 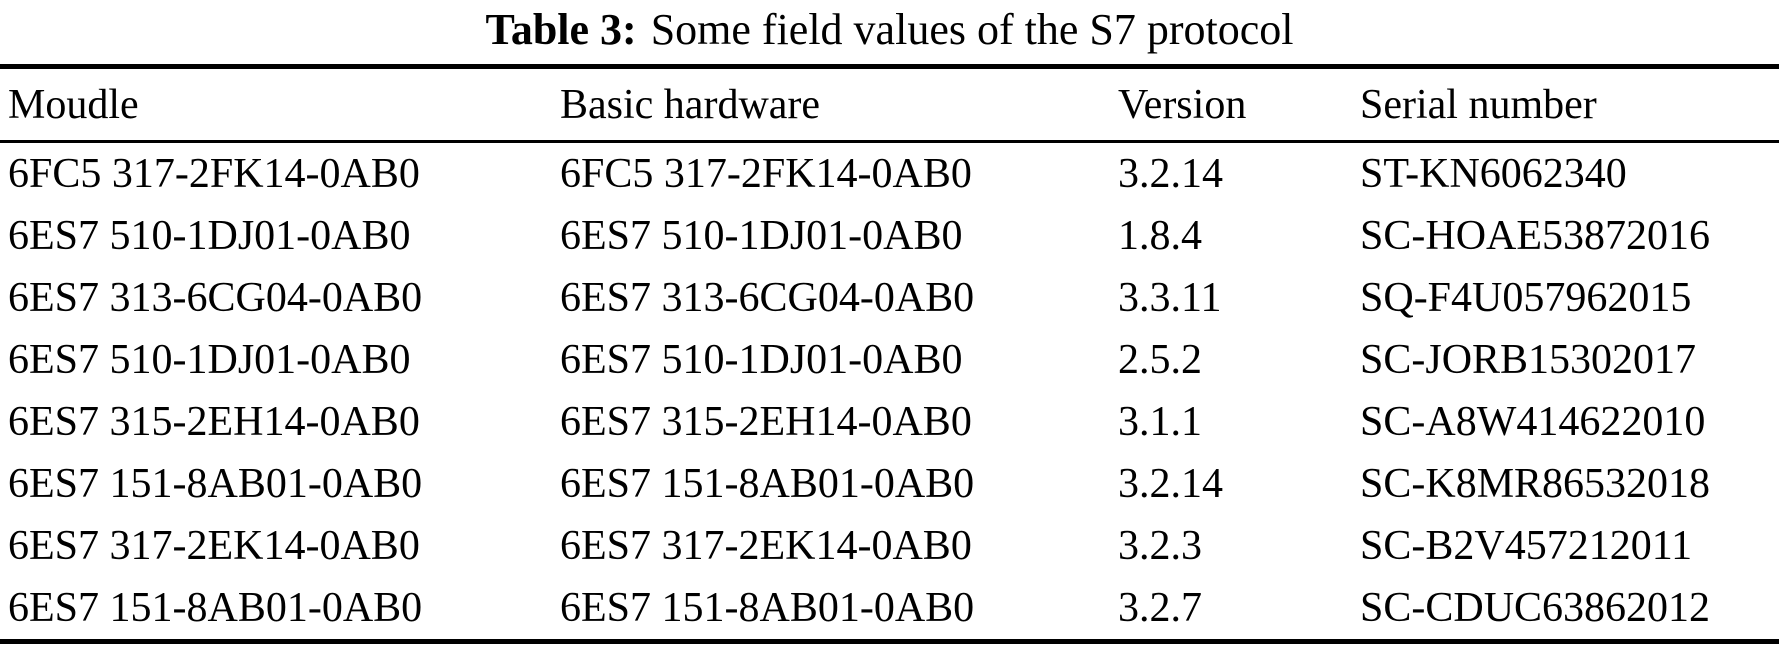 I want to click on table-cell: 3.1.1, so click(x=1160, y=422).